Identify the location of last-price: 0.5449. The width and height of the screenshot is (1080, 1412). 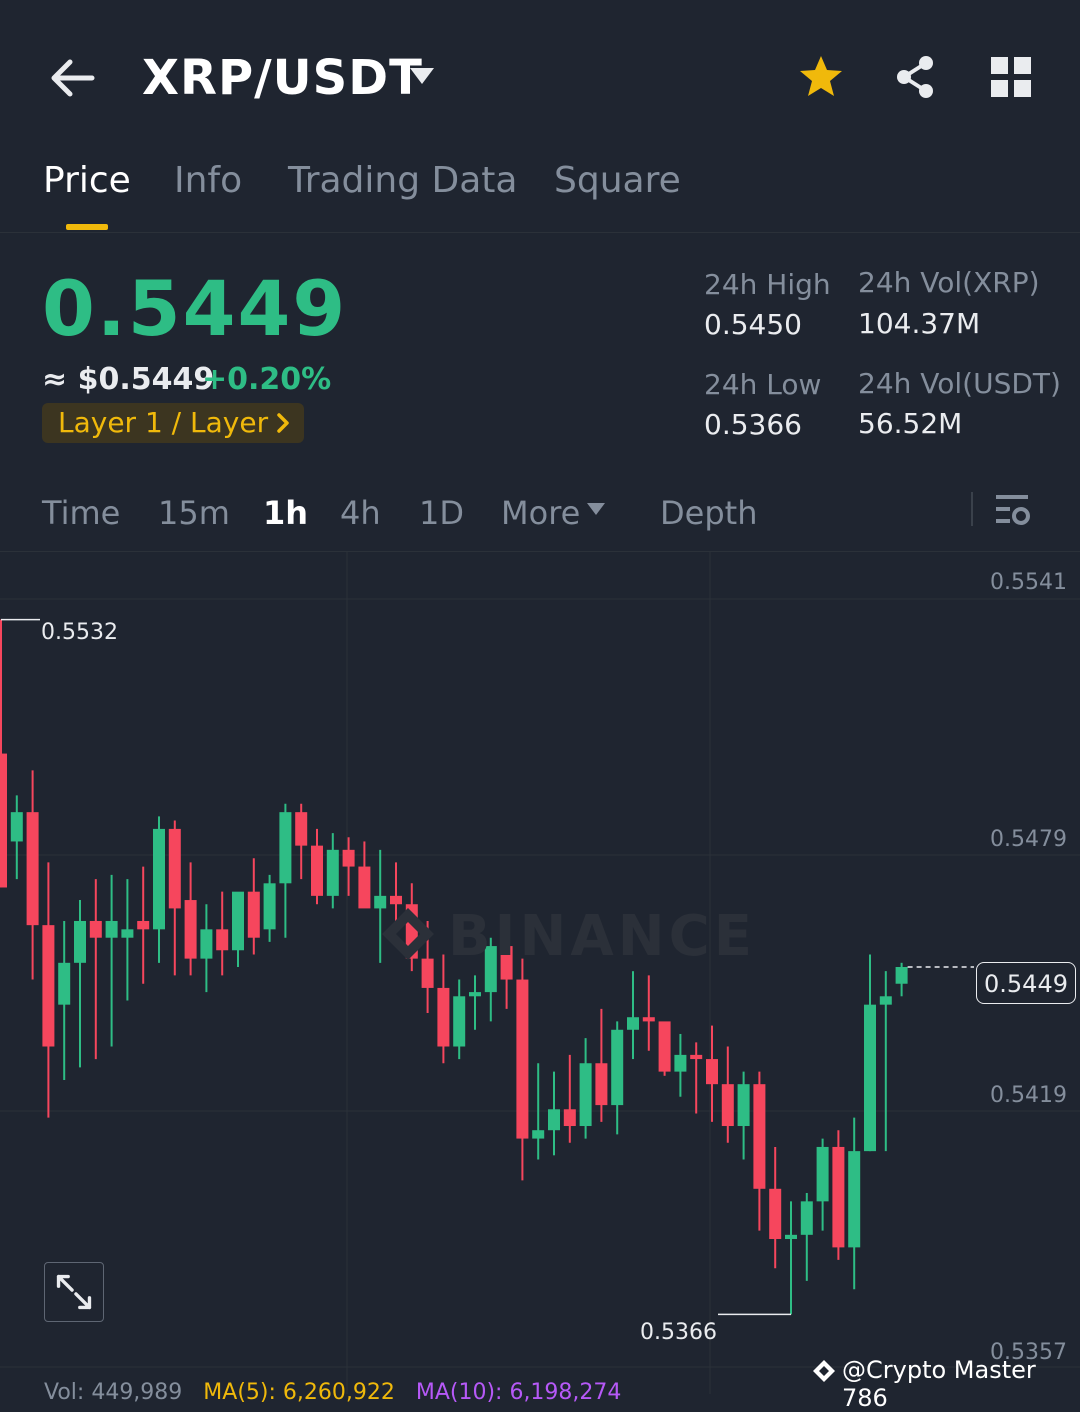
(195, 308).